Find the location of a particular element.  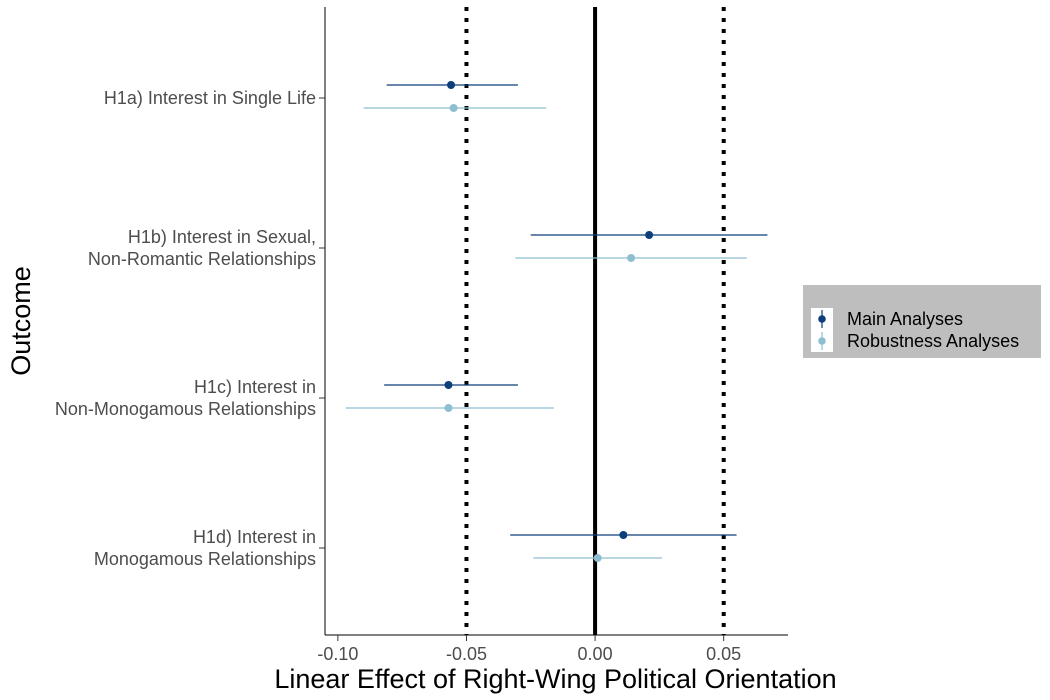

x-tick-label: 0.05 is located at coordinates (723, 654).